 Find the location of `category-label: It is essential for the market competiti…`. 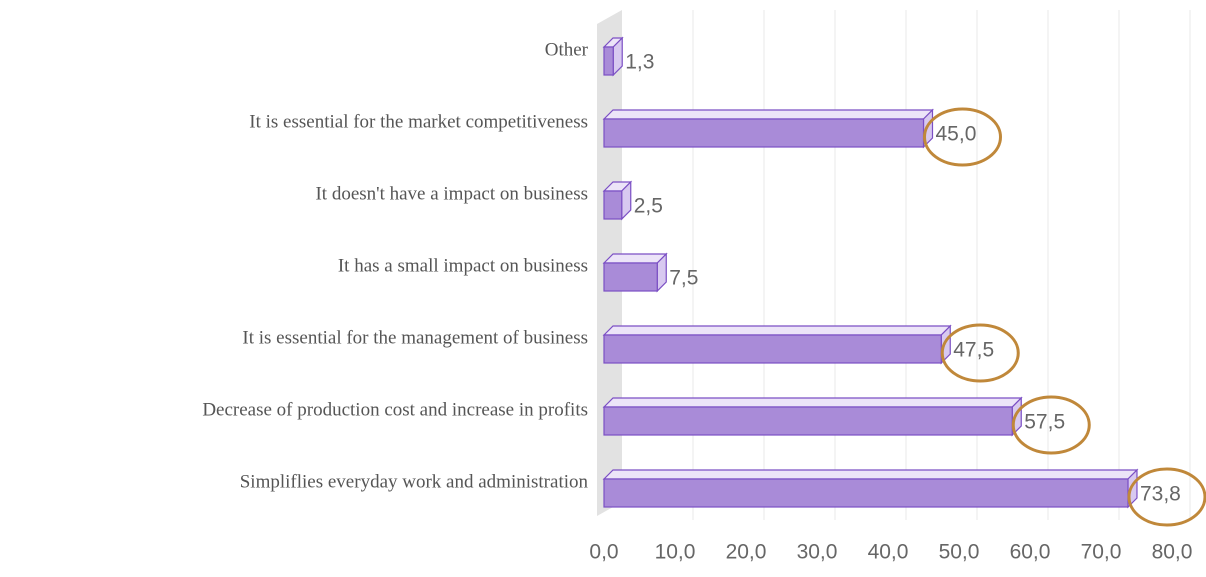

category-label: It is essential for the market competiti… is located at coordinates (418, 121).